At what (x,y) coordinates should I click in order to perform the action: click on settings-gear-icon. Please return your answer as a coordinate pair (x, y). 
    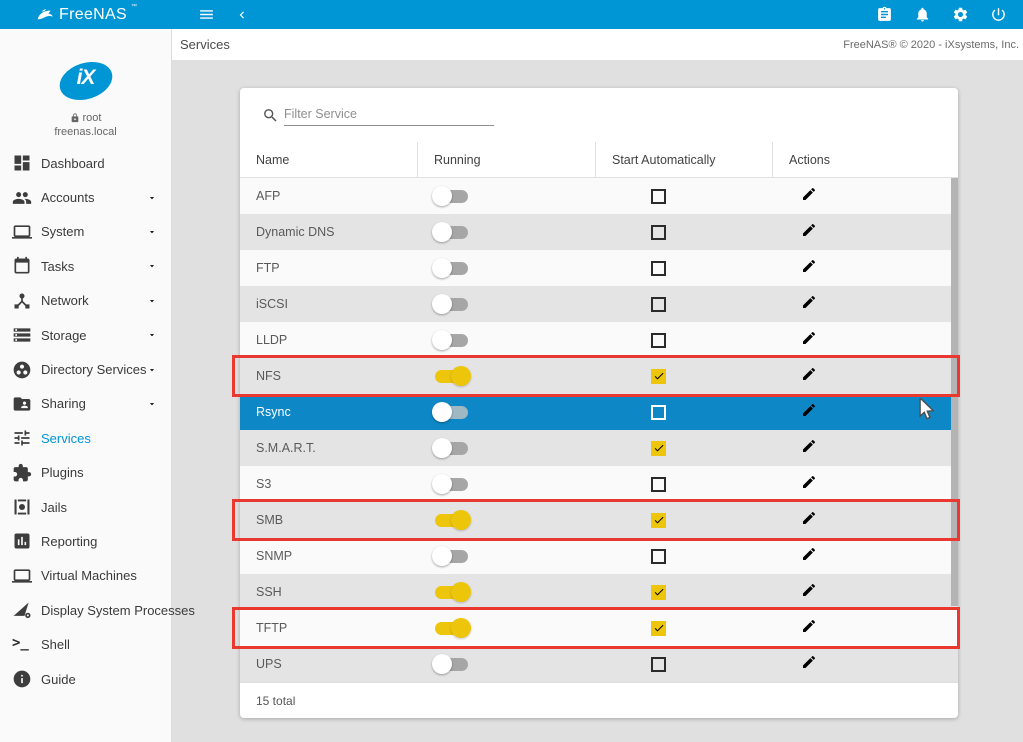
    Looking at the image, I should click on (960, 14).